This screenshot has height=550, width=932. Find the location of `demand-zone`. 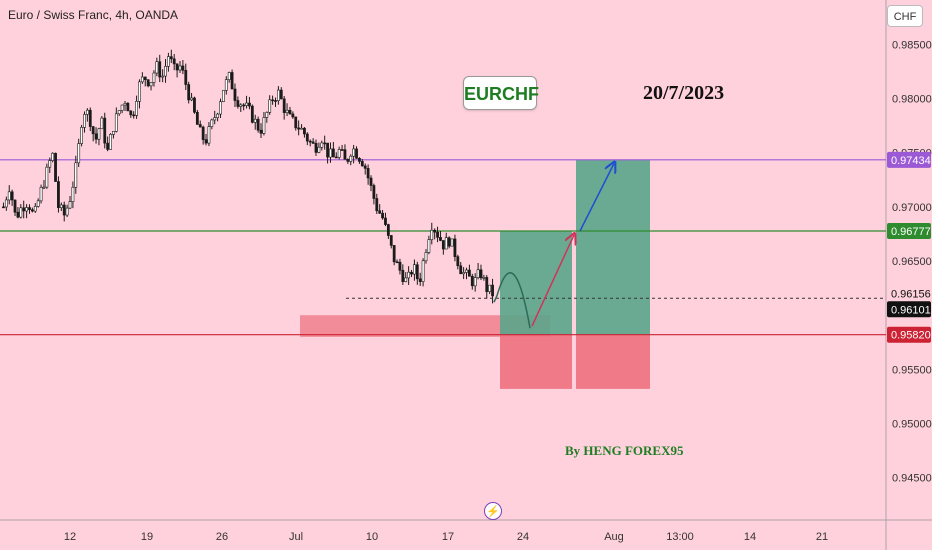

demand-zone is located at coordinates (425, 326).